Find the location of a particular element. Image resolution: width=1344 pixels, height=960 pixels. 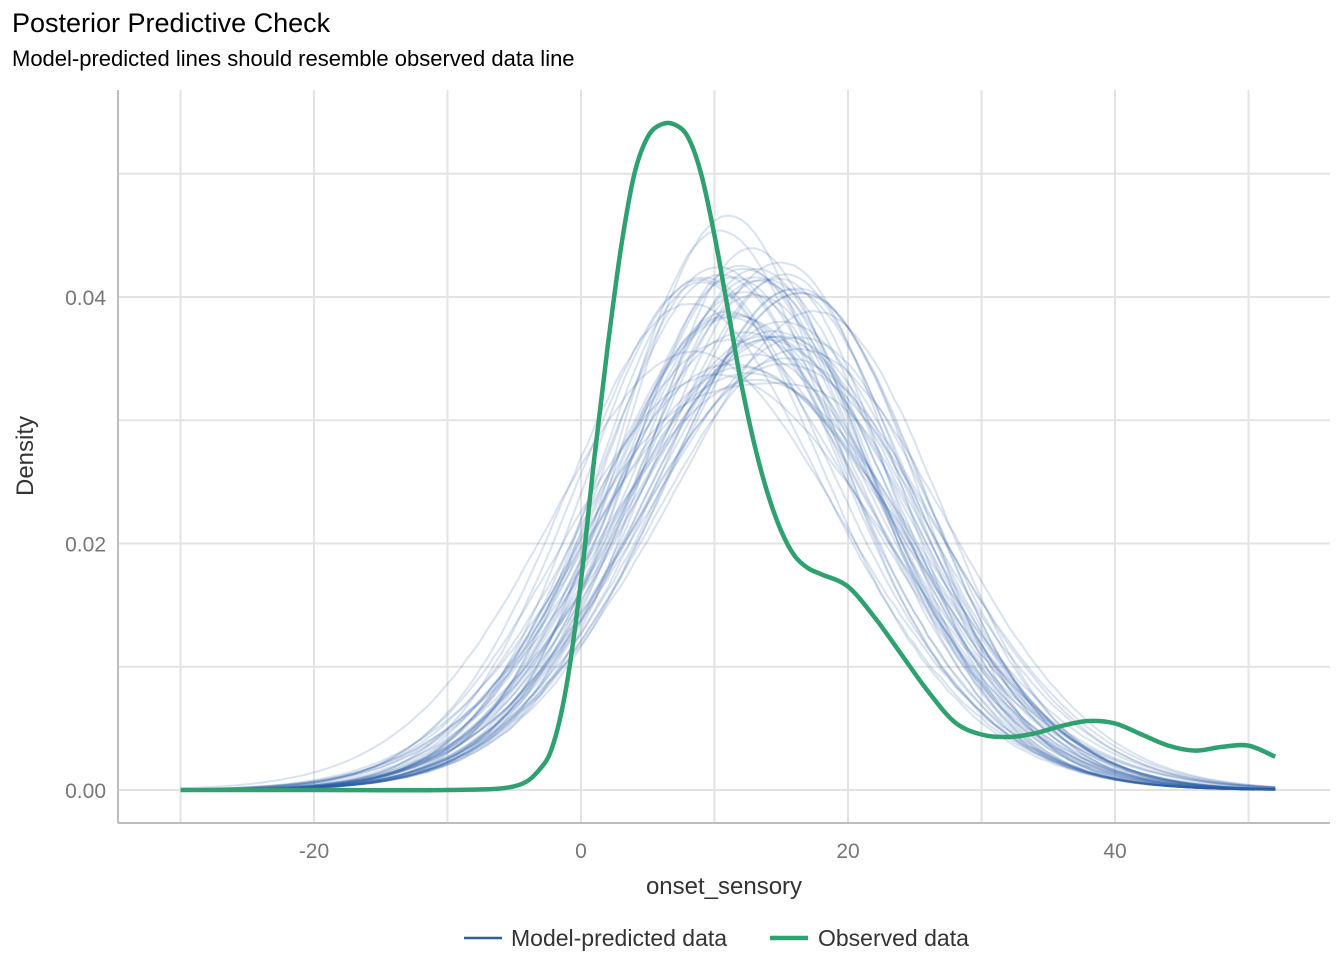

legend-label-predicted: Model-predicted data is located at coordinates (619, 938).